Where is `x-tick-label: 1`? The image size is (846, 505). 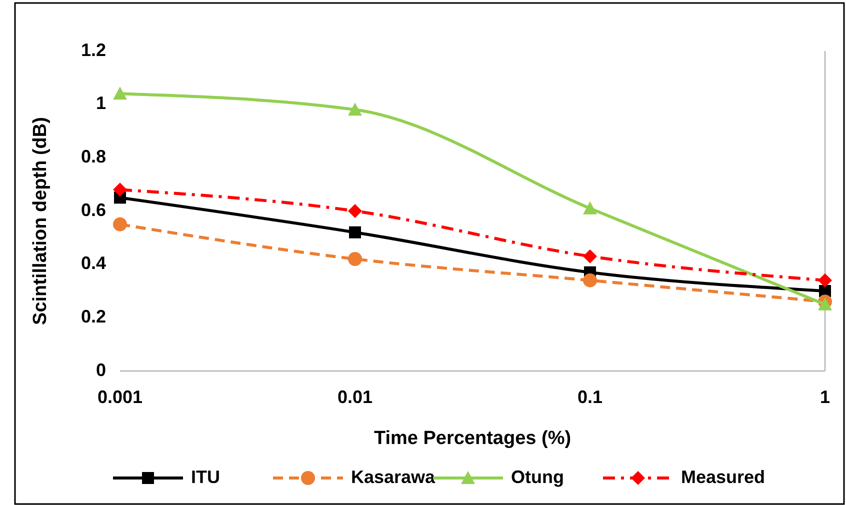 x-tick-label: 1 is located at coordinates (825, 397).